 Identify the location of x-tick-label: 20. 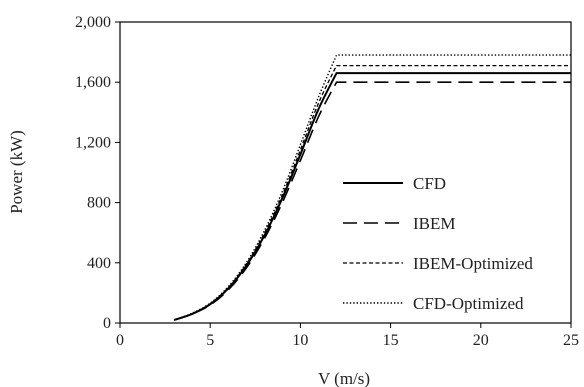
(481, 340).